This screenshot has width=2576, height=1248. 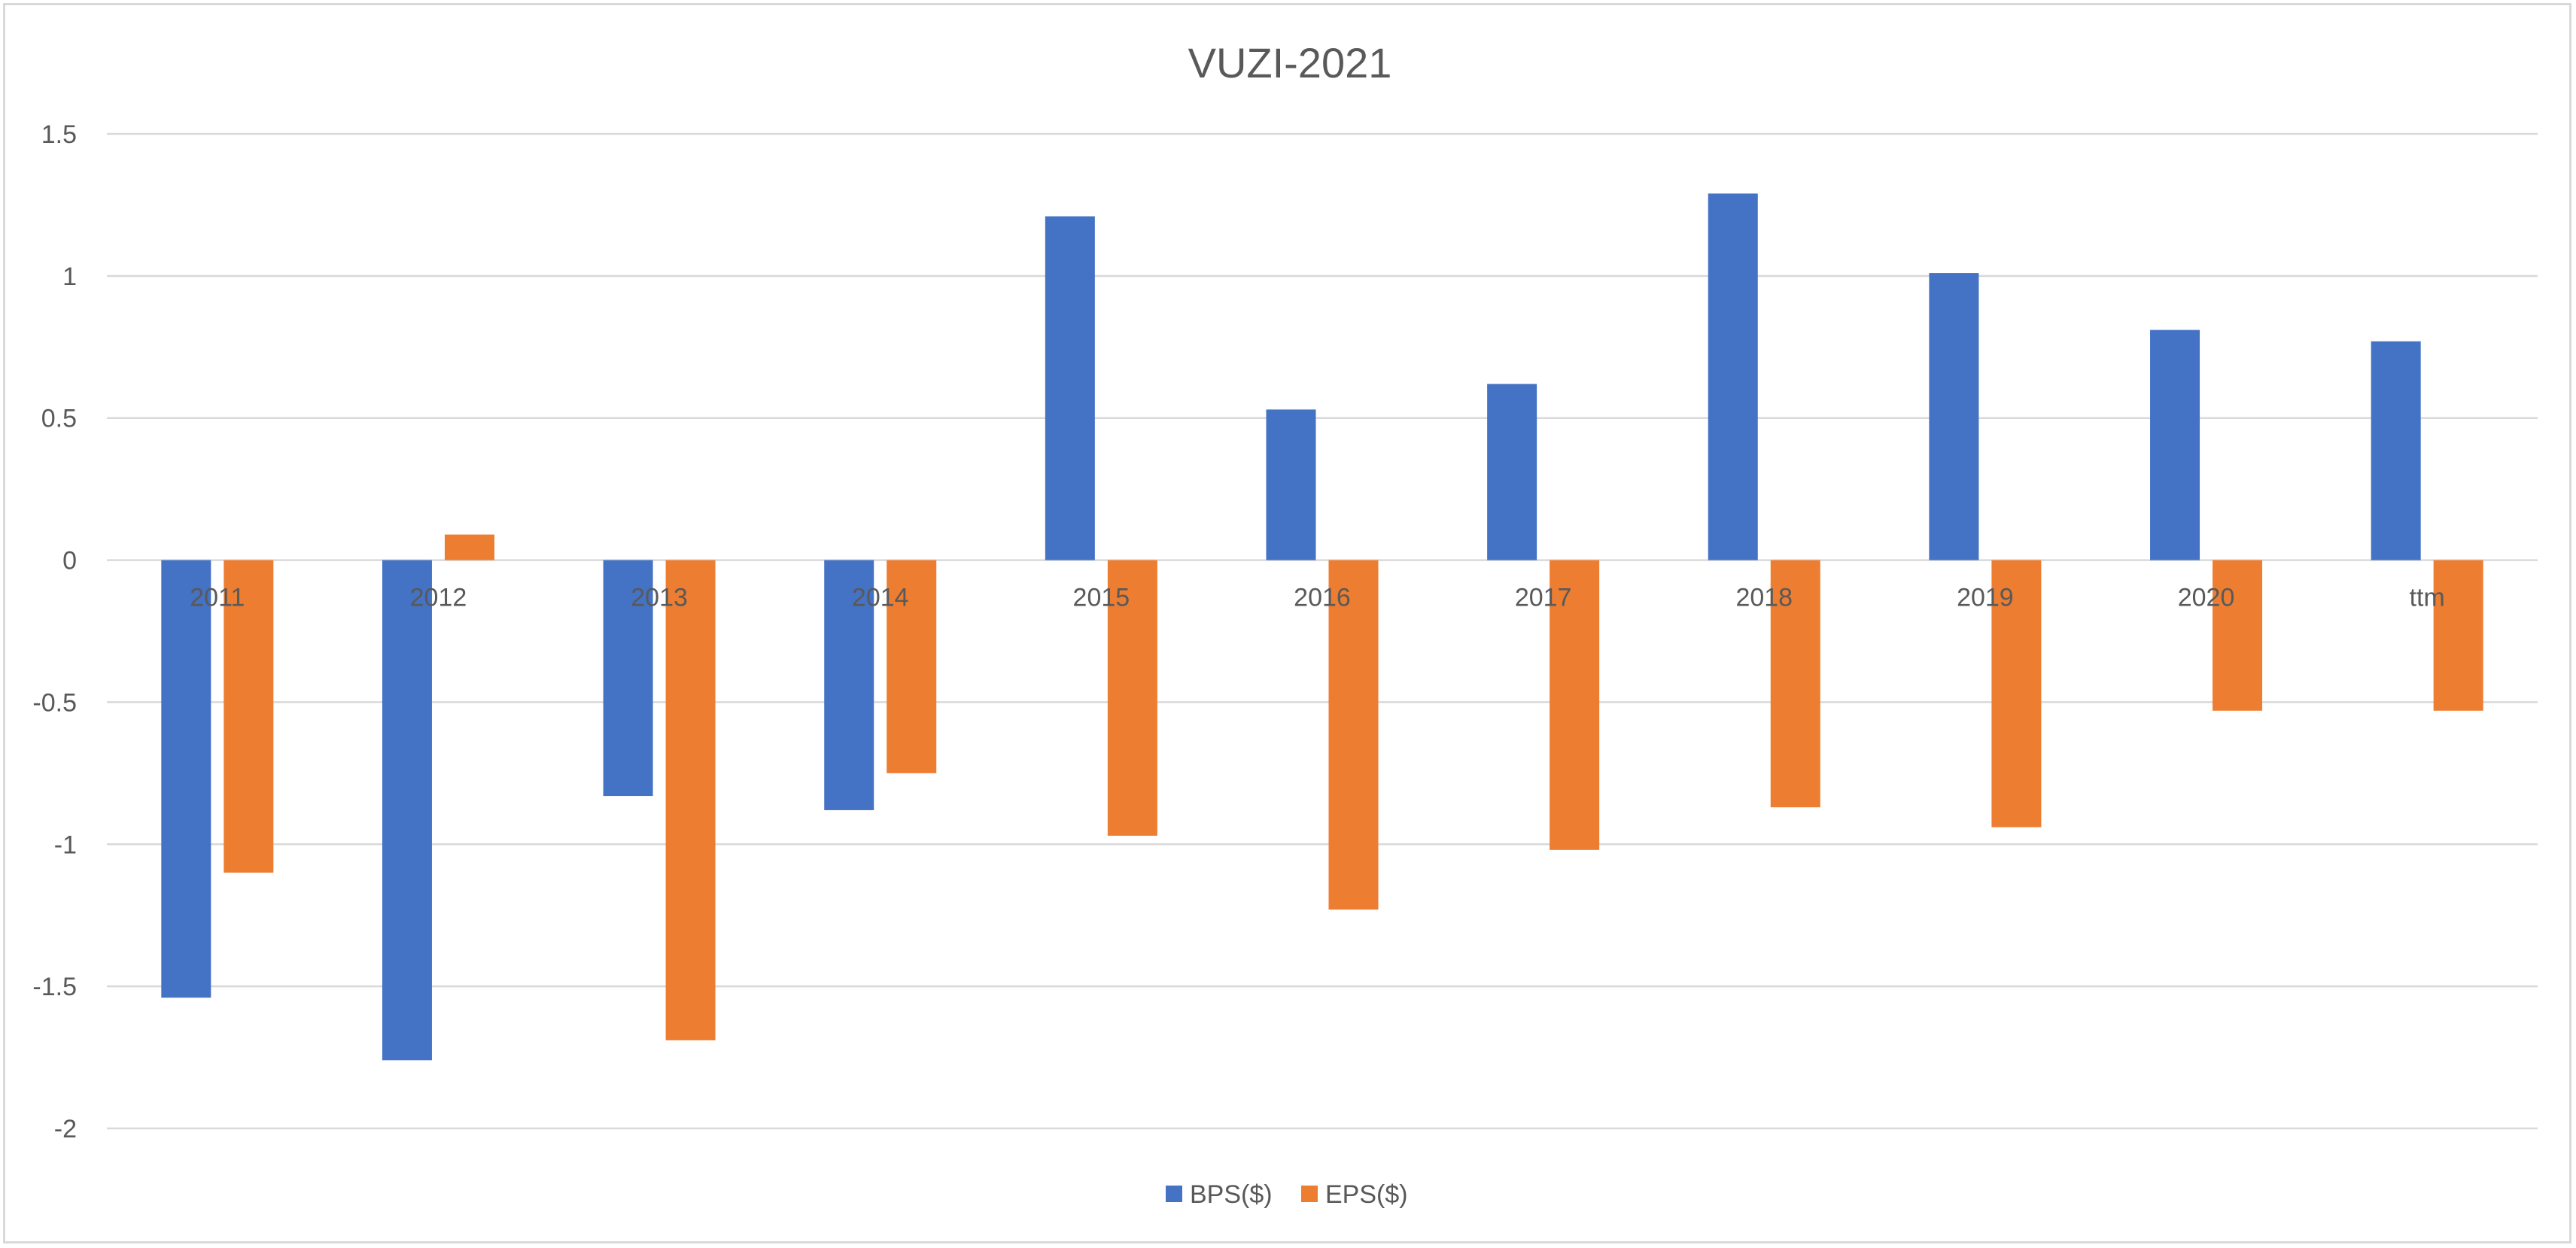 What do you see at coordinates (659, 598) in the screenshot?
I see `x-category-label: 2013` at bounding box center [659, 598].